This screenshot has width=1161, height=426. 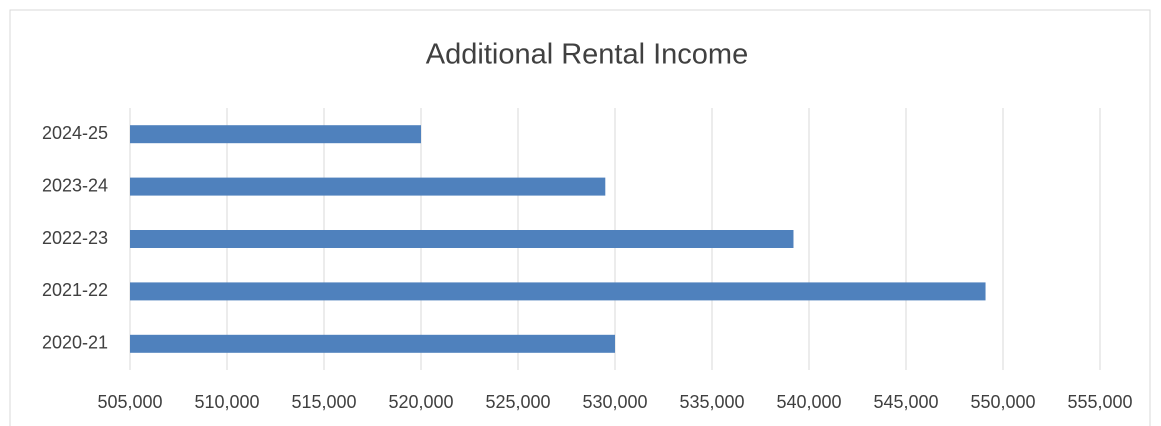 I want to click on y-tick-label: 2023-24, so click(x=75, y=185).